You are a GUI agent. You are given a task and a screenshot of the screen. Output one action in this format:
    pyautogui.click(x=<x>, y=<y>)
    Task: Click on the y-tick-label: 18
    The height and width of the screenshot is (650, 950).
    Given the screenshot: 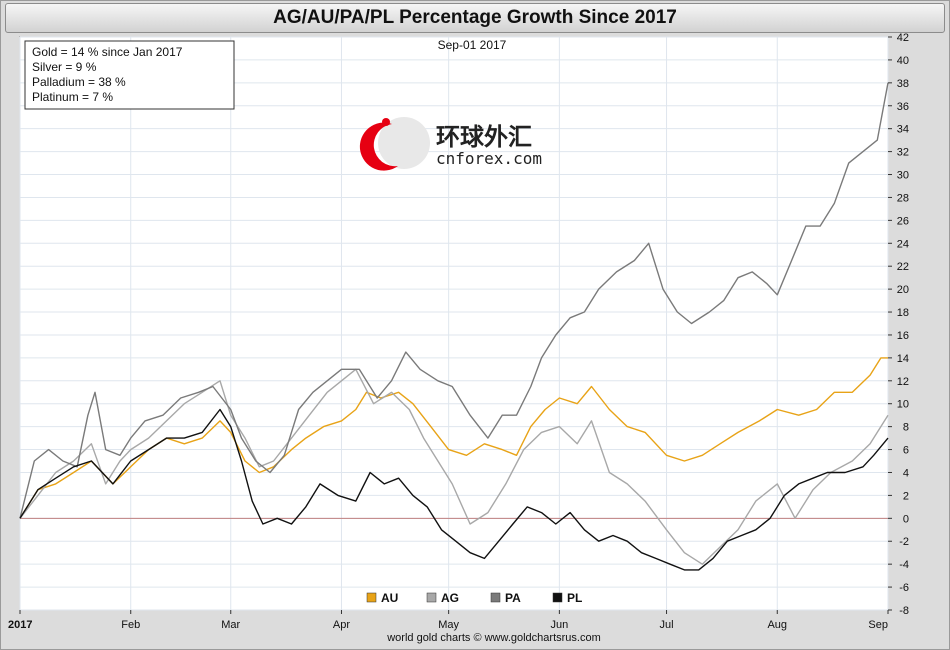 What is the action you would take?
    pyautogui.click(x=903, y=313)
    